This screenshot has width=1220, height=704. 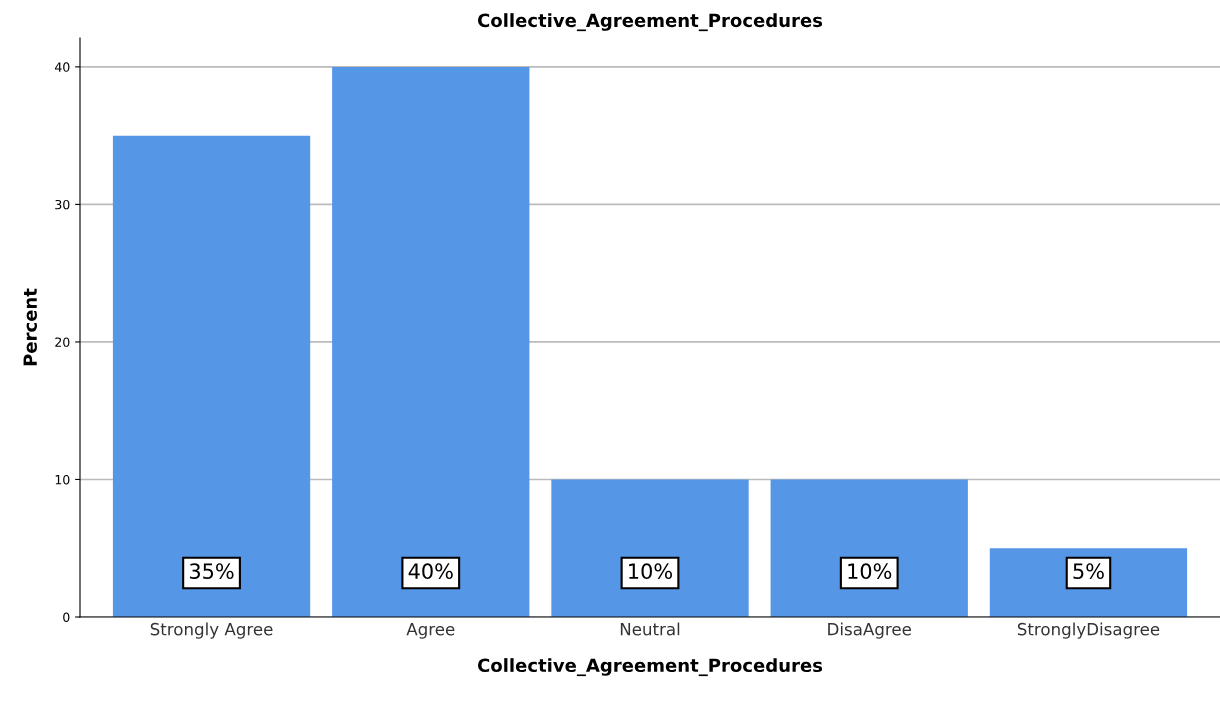 I want to click on x-tick-label: StronglyDisagree, so click(x=1088, y=630).